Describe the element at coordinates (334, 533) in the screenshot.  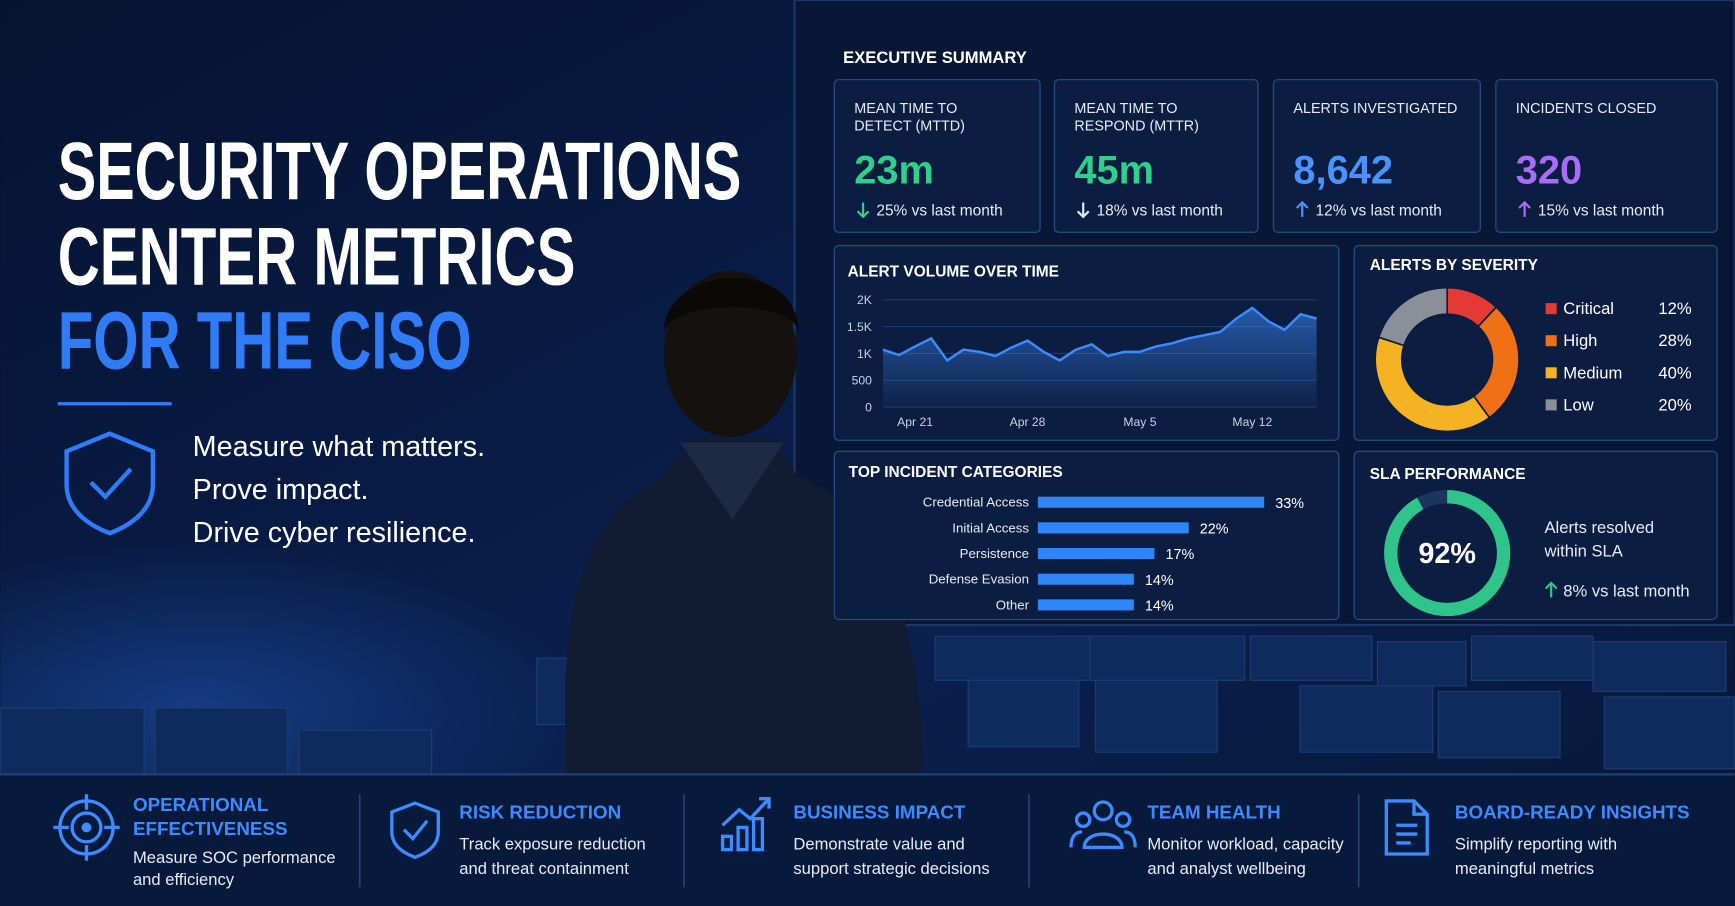
I see `tagline: Drive cyber resilience.` at that location.